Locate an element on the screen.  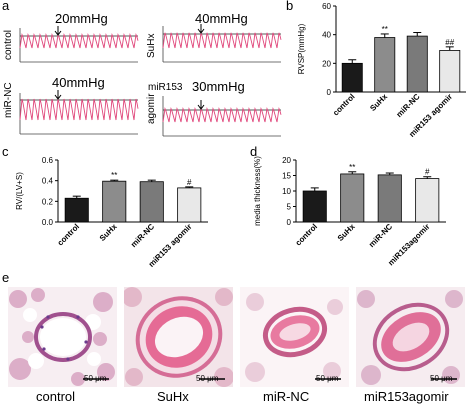
pressure-label-control: 20mmHg is located at coordinates (81, 18).